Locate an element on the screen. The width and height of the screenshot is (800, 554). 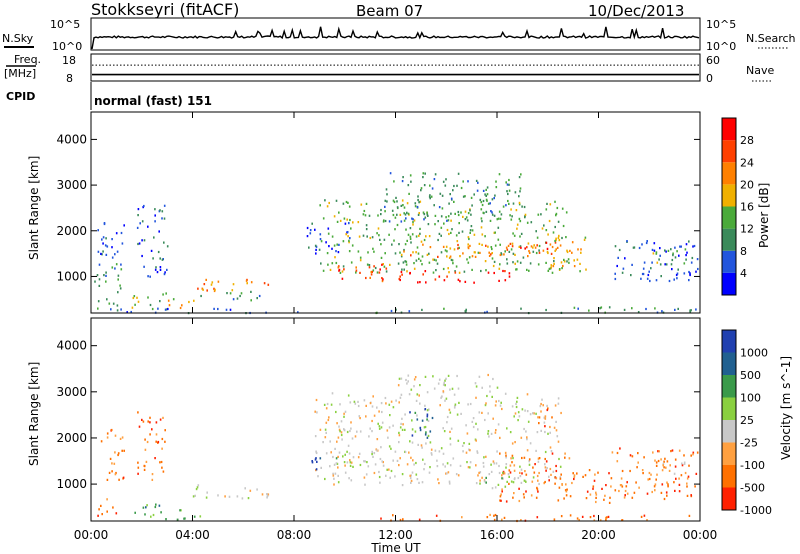
power-colorbar-tick: 8 is located at coordinates (743, 251).